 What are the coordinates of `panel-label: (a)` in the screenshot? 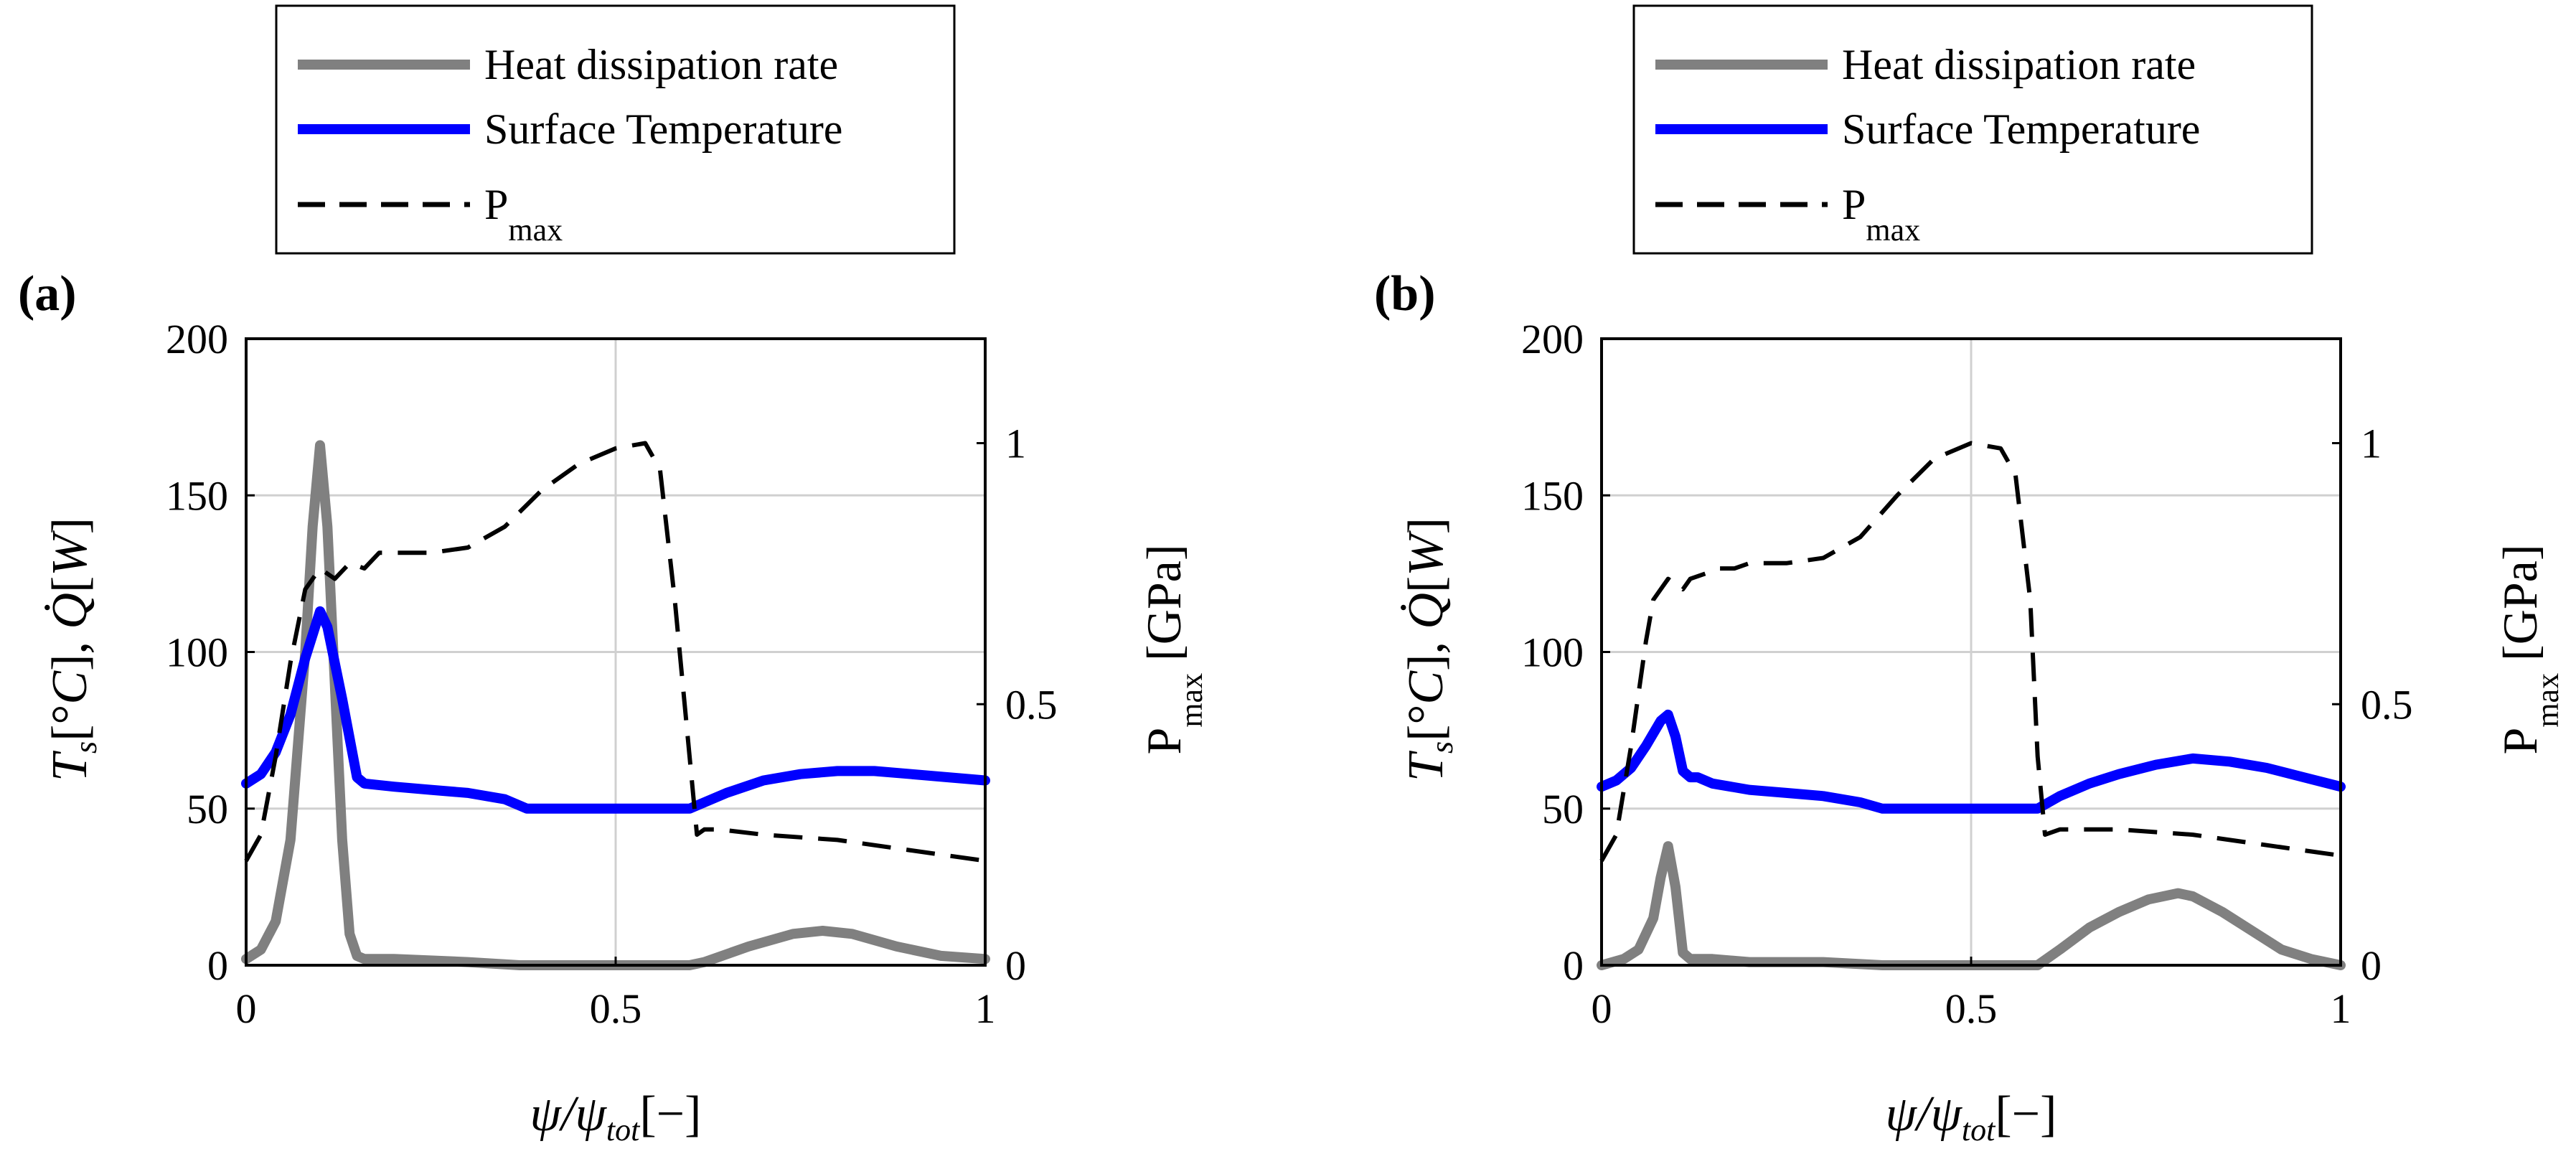 It's located at (47, 294).